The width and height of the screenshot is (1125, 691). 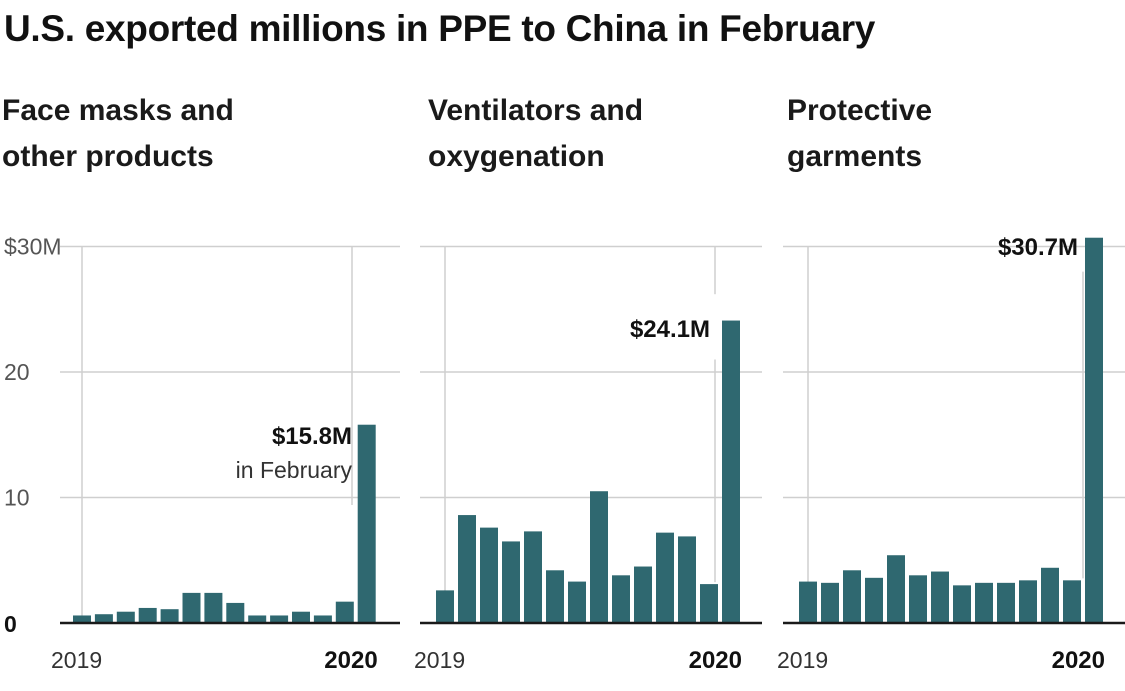 I want to click on y-tick-label: 0, so click(x=10, y=624).